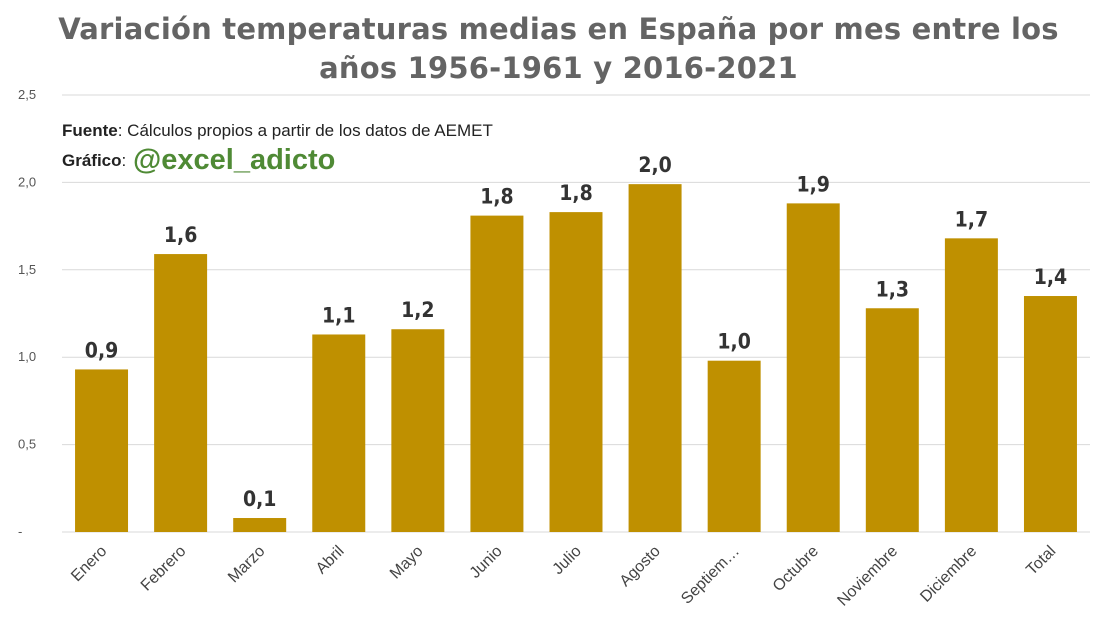  I want to click on source-label: Fuente, so click(90, 130).